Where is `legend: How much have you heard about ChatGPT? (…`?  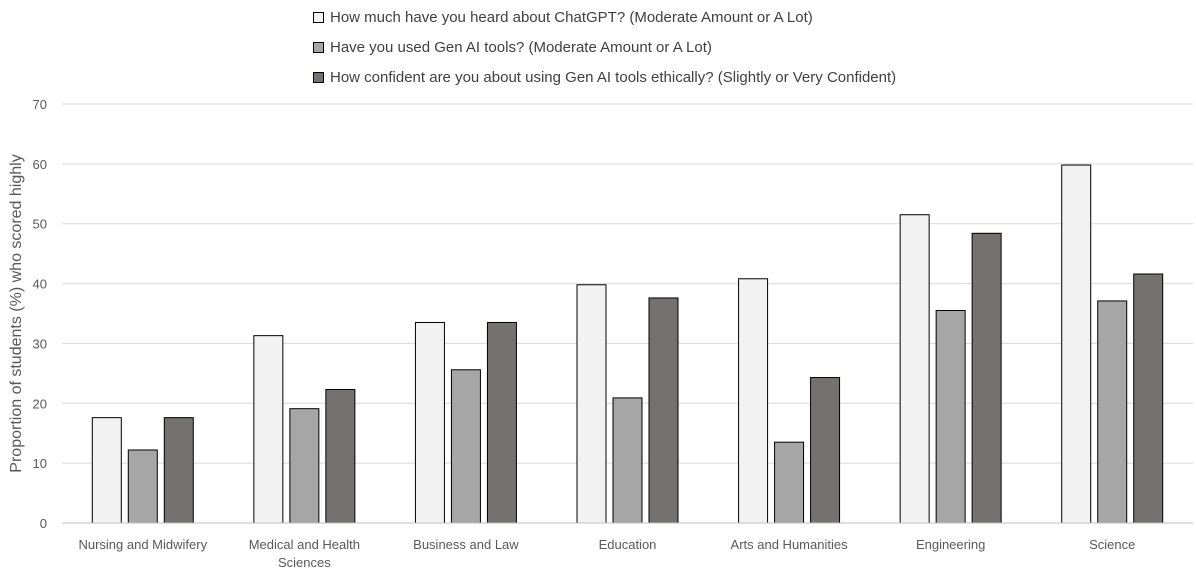
legend: How much have you heard about ChatGPT? (… is located at coordinates (604, 47).